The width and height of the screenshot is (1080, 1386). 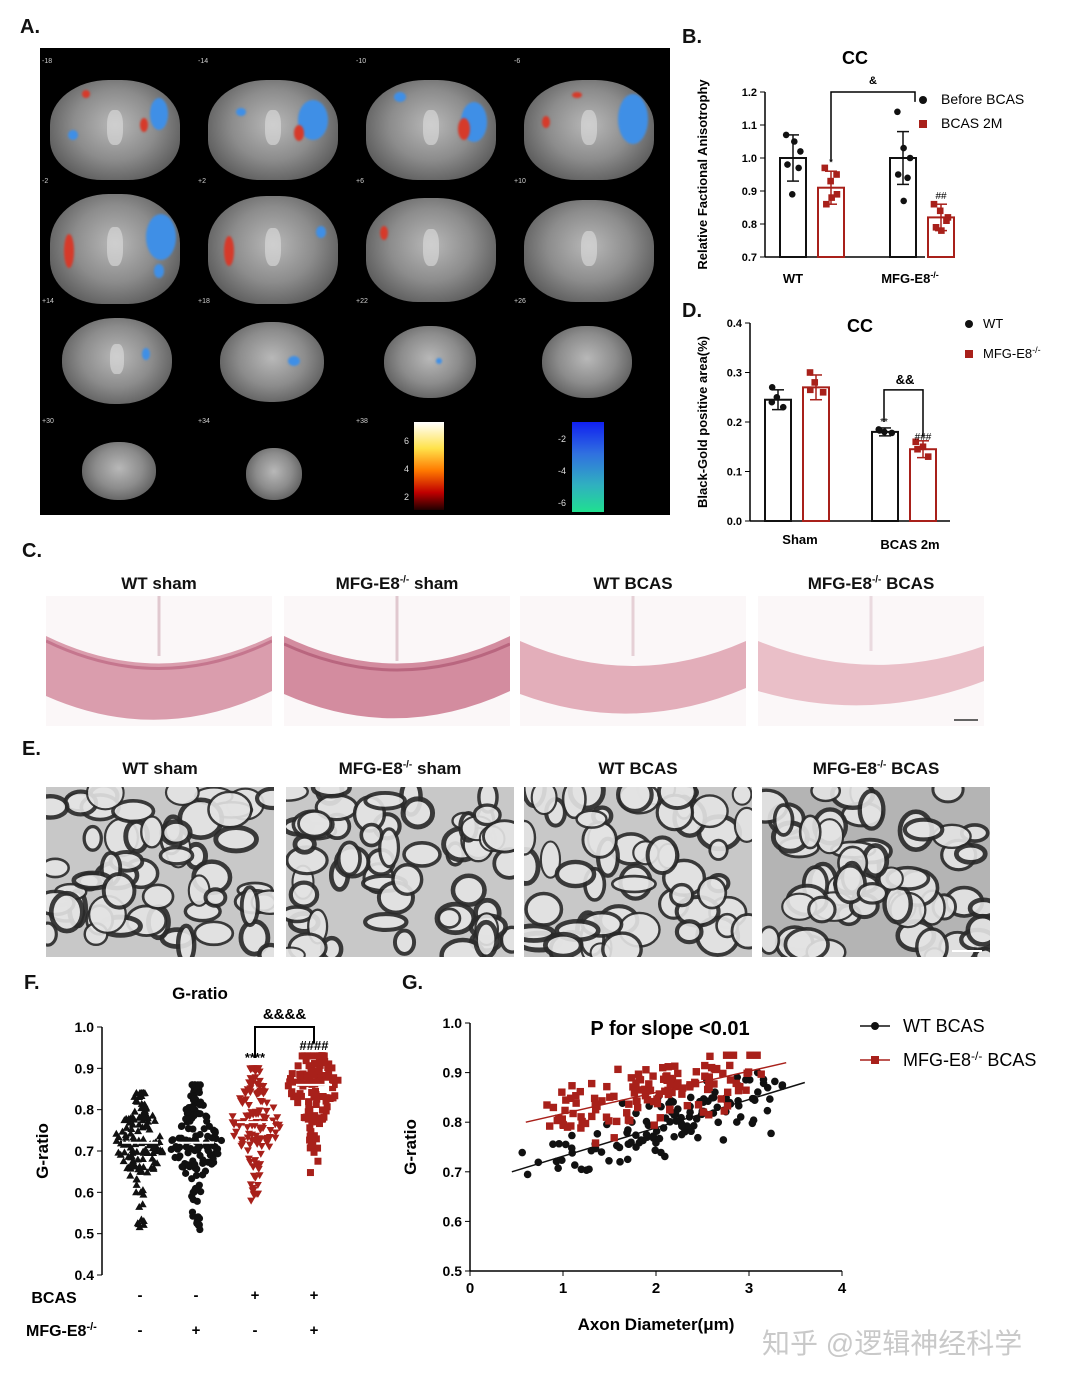 What do you see at coordinates (692, 311) in the screenshot?
I see `panel-d-label: D.` at bounding box center [692, 311].